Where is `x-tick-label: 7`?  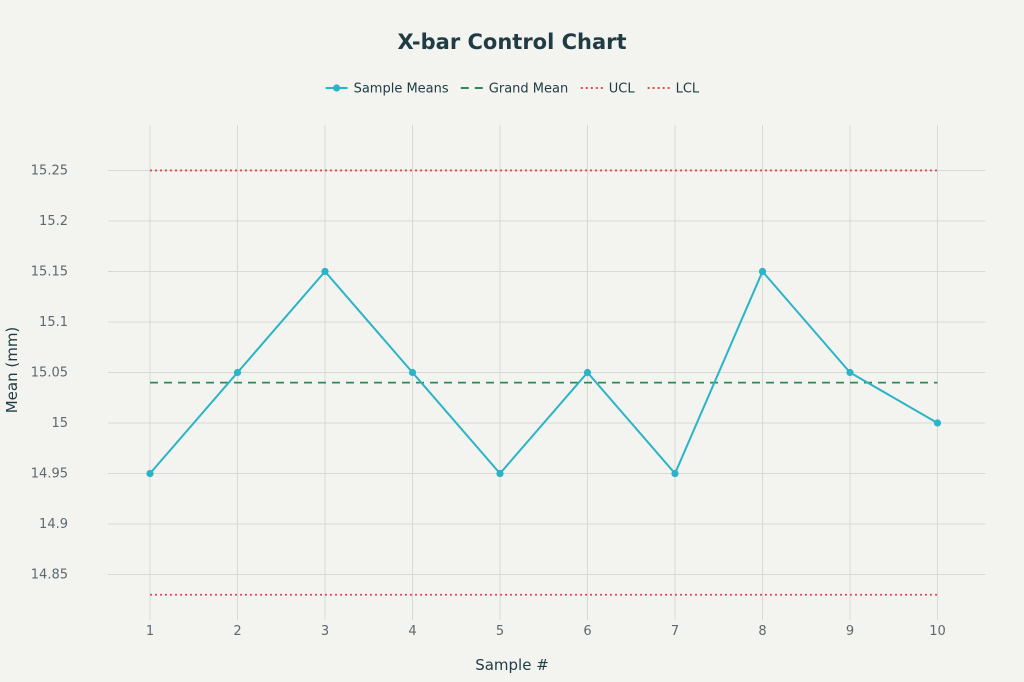
x-tick-label: 7 is located at coordinates (675, 631).